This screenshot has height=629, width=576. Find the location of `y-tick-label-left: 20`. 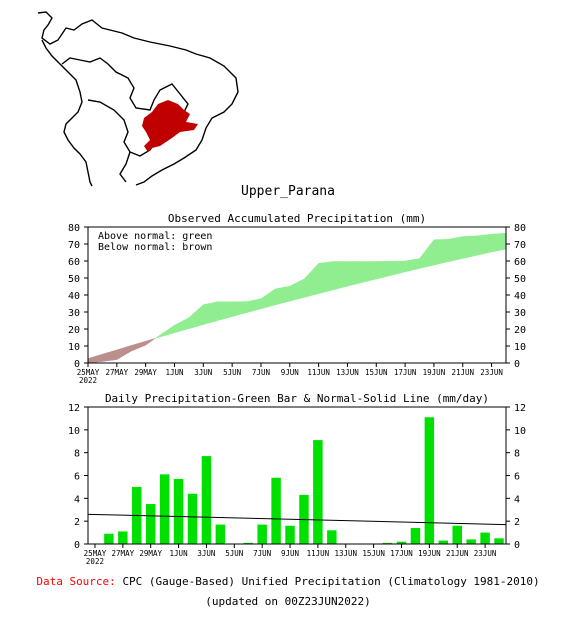

y-tick-label-left: 20 is located at coordinates (74, 330).